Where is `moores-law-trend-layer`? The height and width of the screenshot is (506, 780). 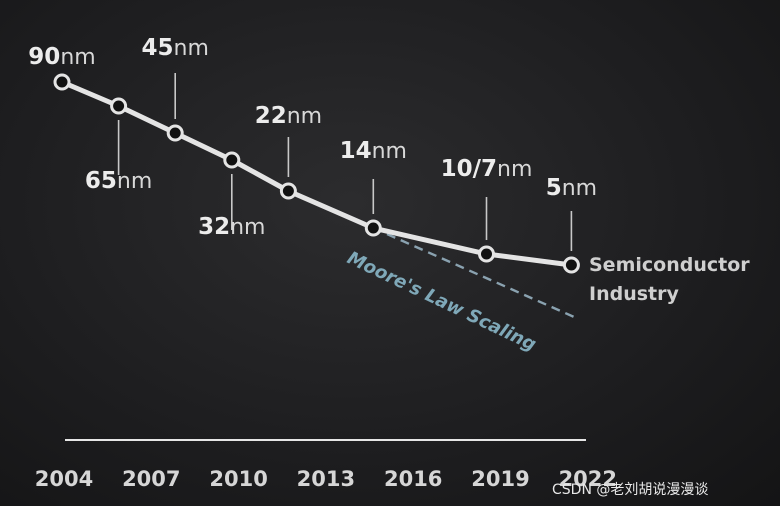 moores-law-trend-layer is located at coordinates (474, 273).